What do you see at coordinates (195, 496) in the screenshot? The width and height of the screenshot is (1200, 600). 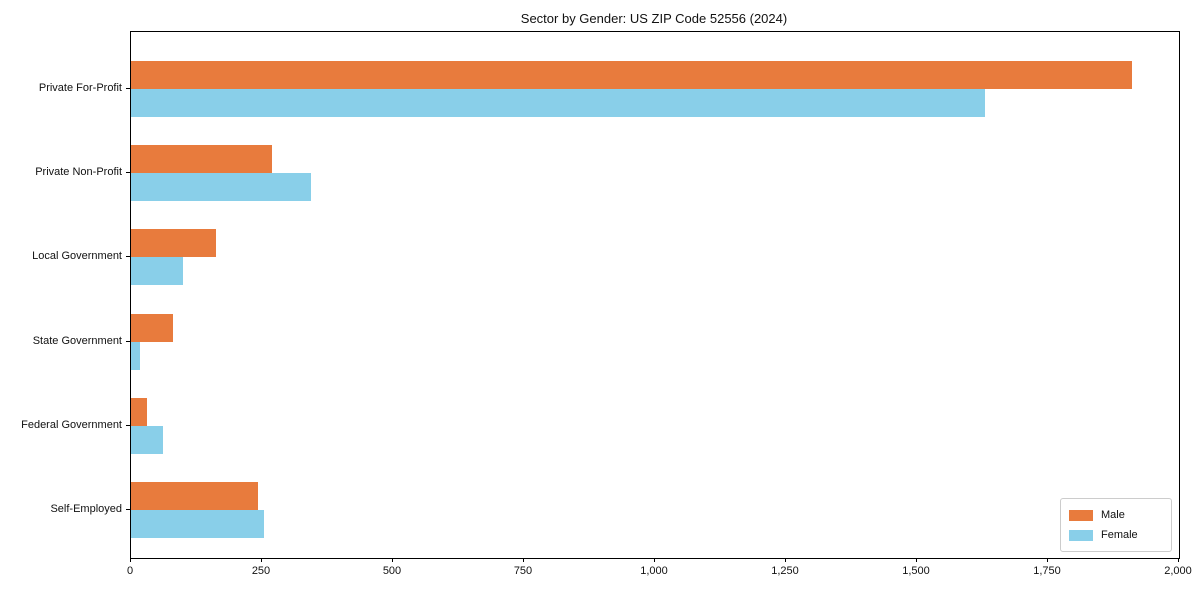 I see `bar-male-self-employed` at bounding box center [195, 496].